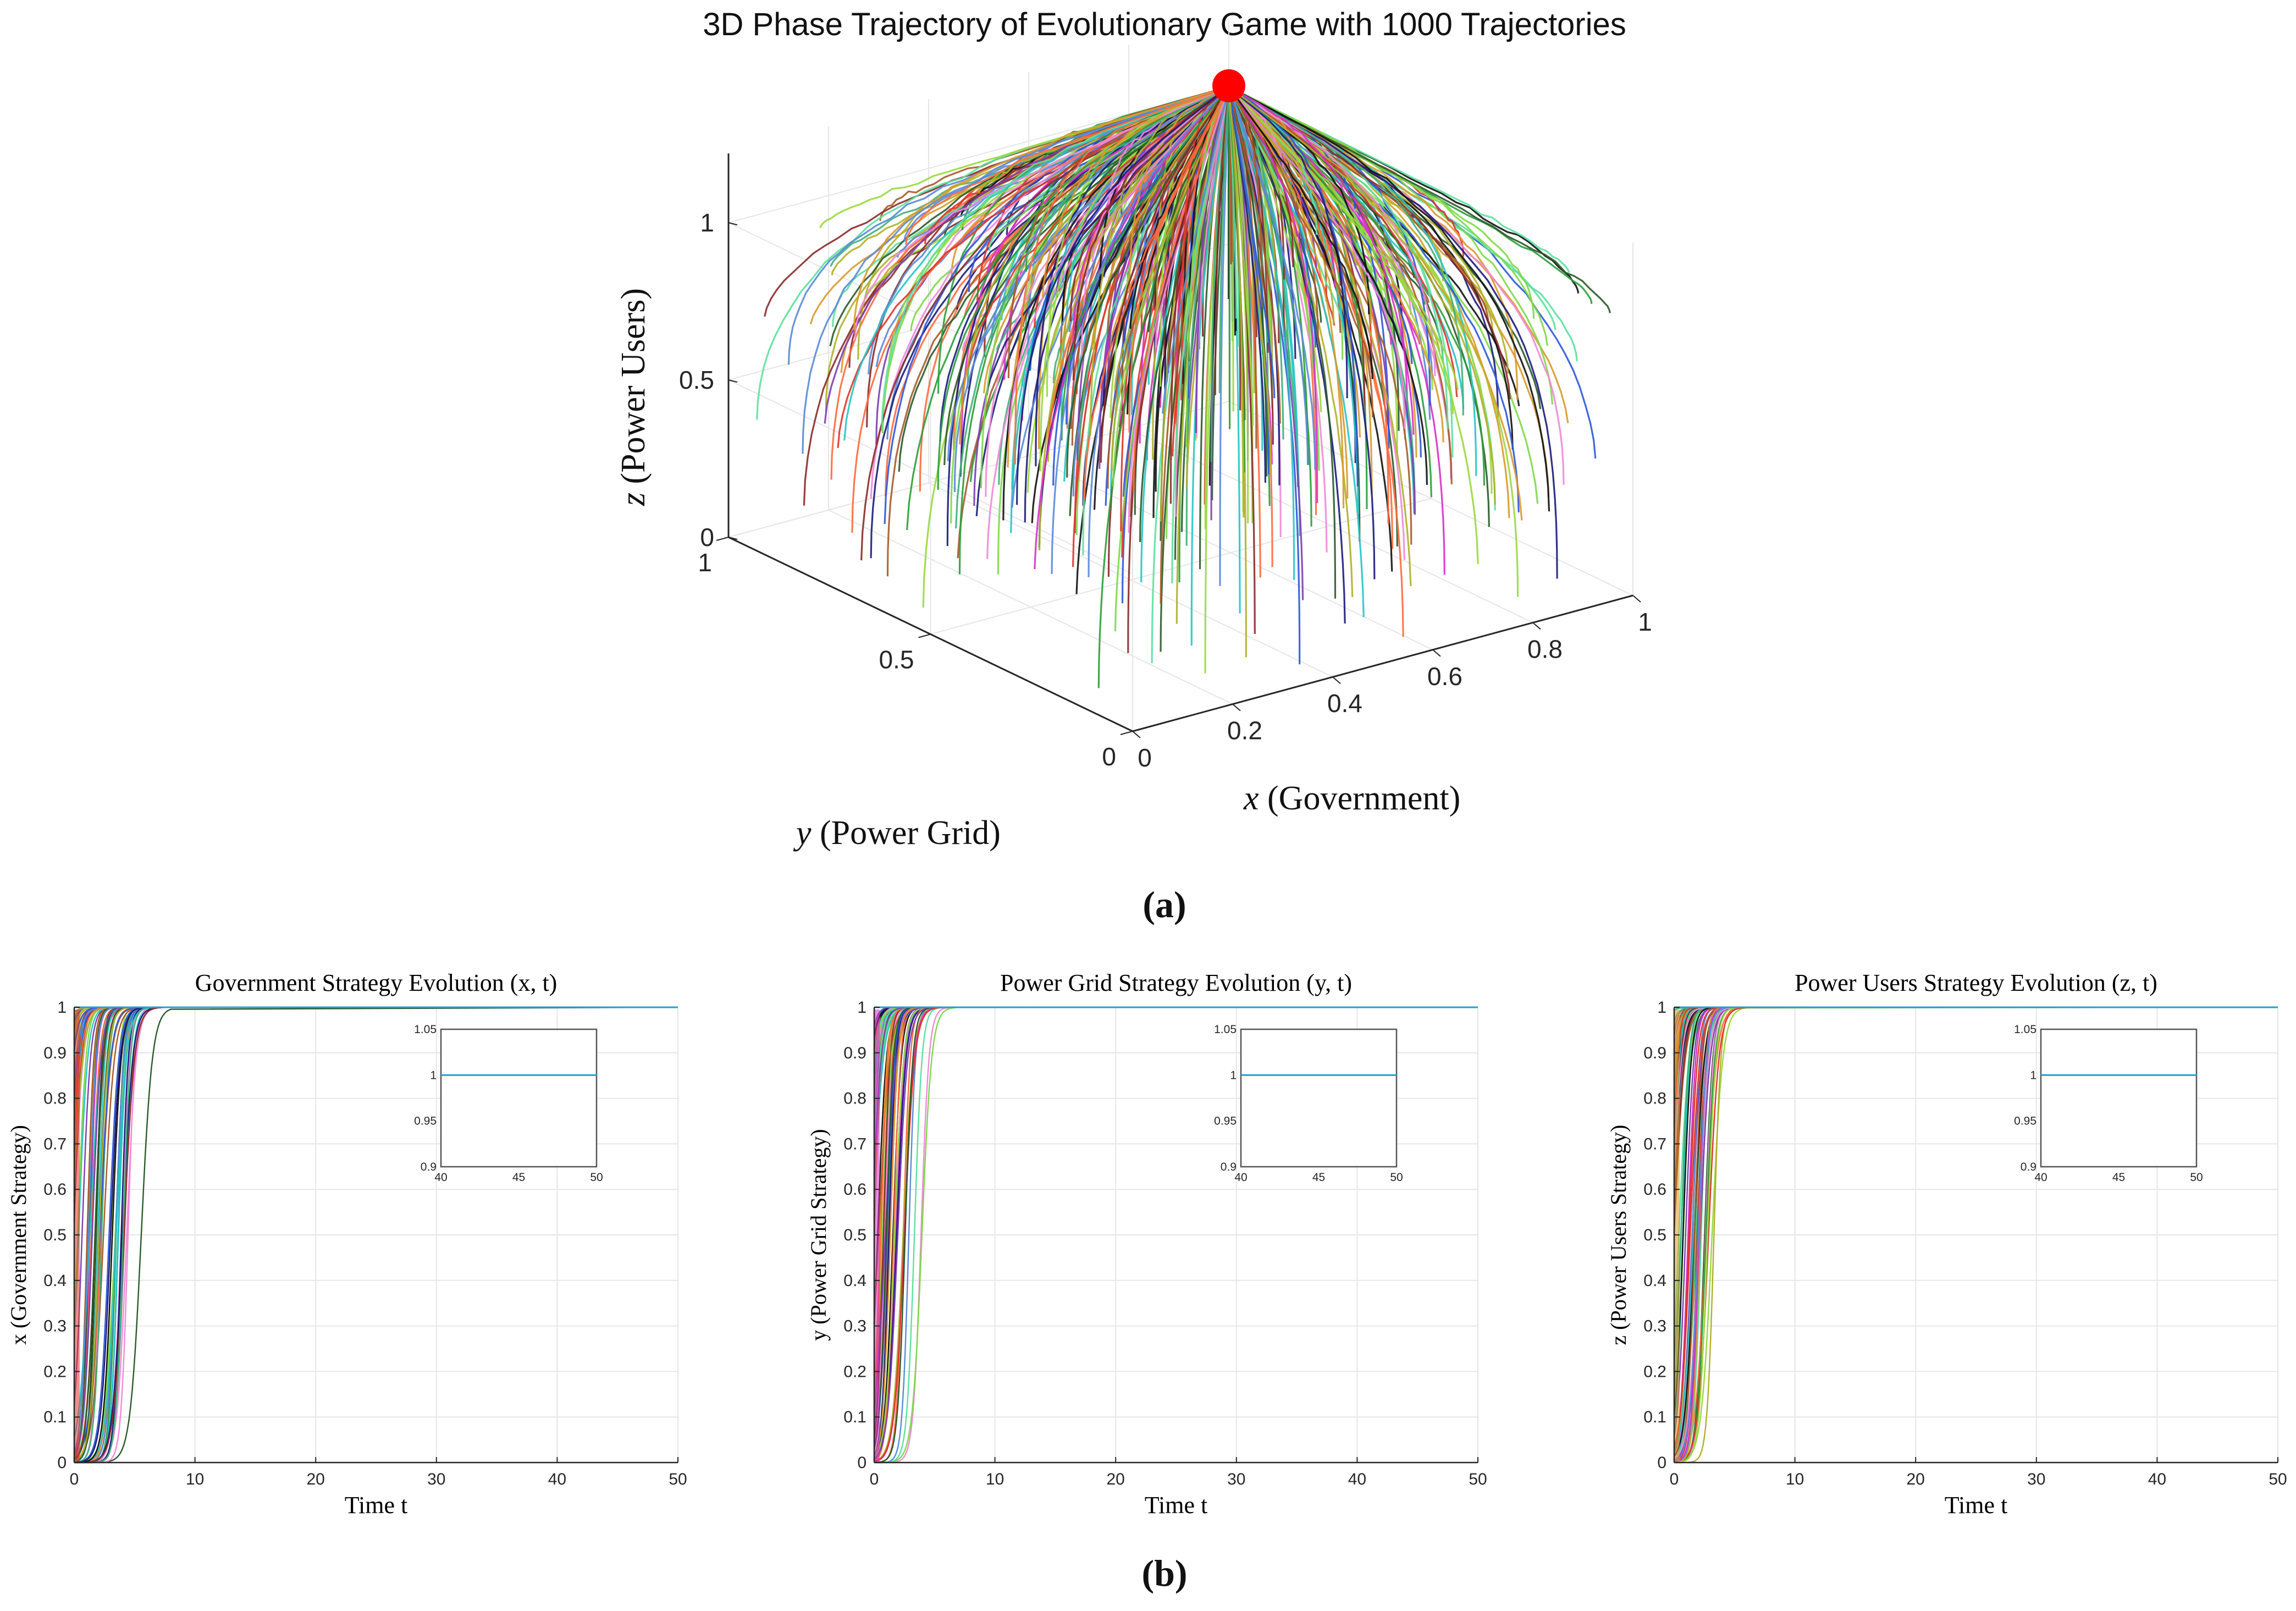 The image size is (2296, 1611). Describe the element at coordinates (896, 660) in the screenshot. I see `y-tick-label: 0.5` at that location.